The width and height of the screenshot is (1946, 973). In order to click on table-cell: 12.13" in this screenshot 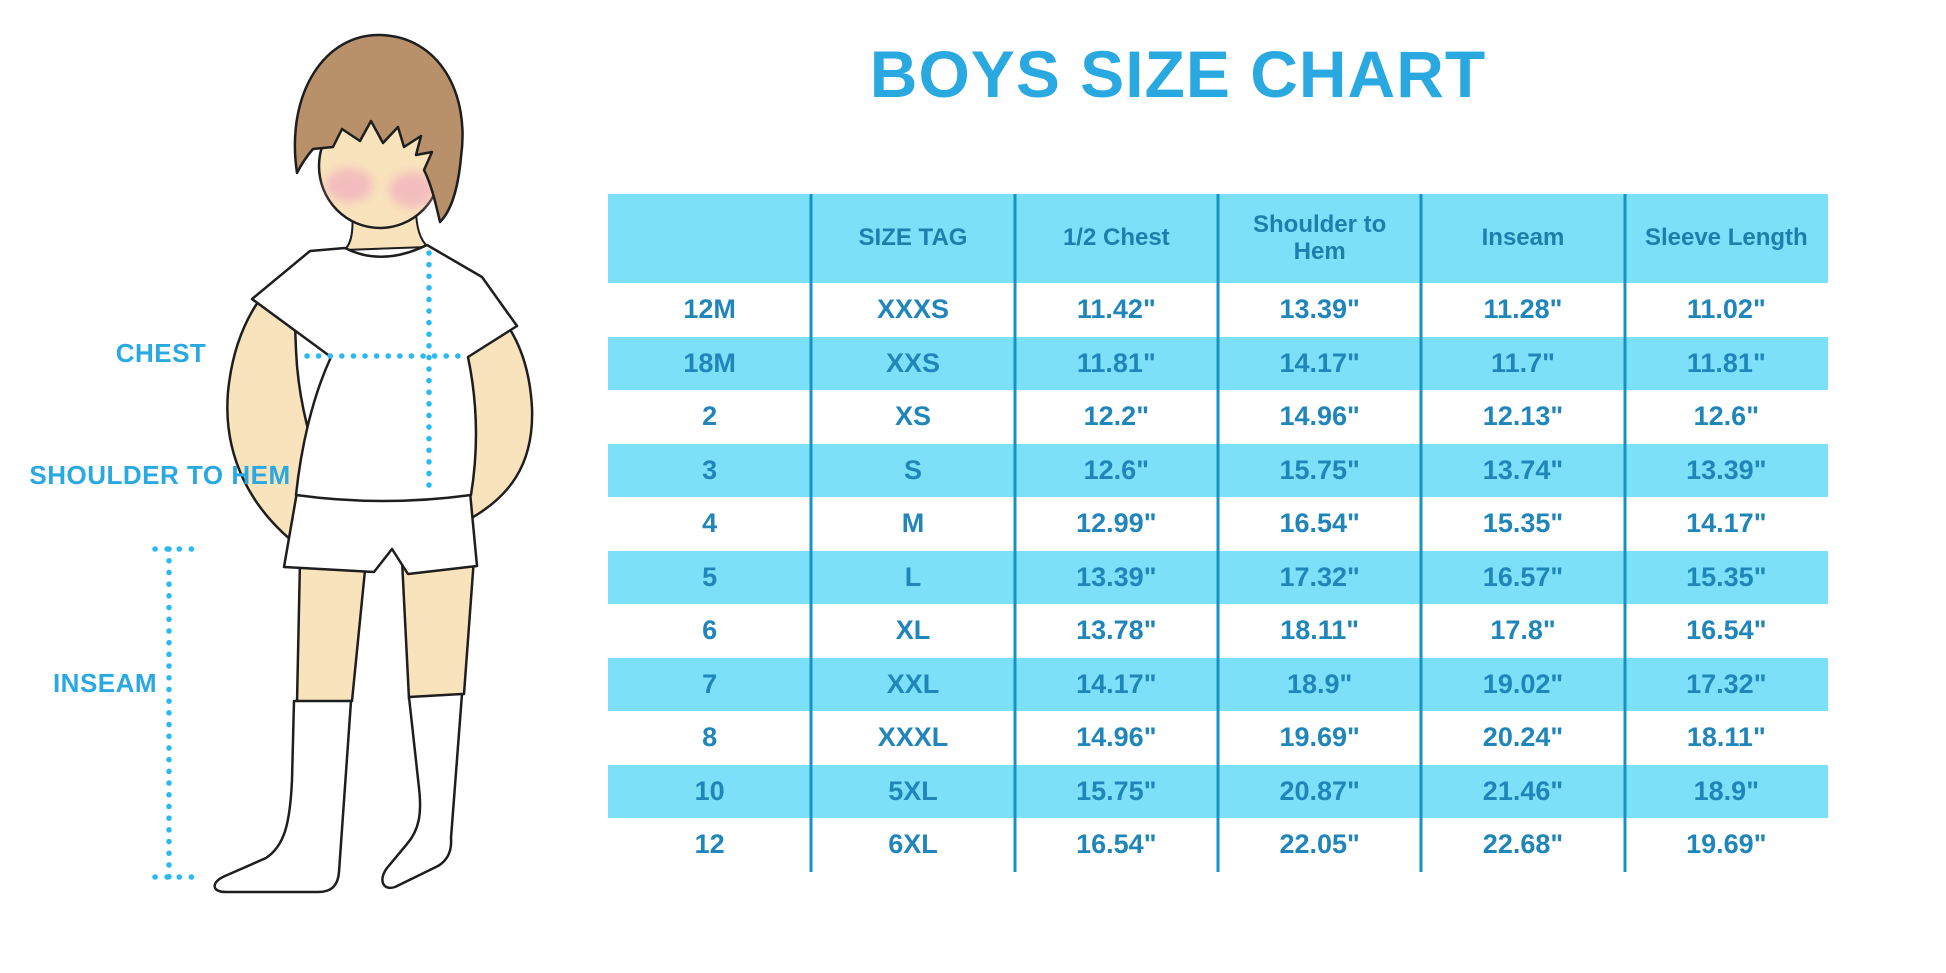, I will do `click(1523, 416)`.